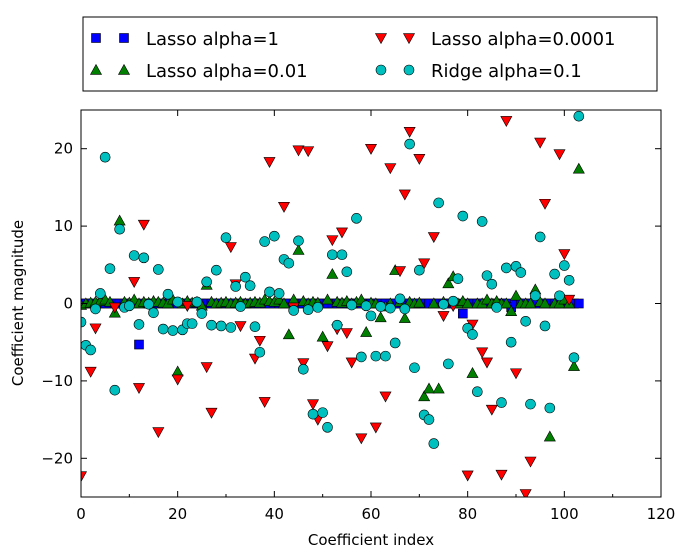 The image size is (700, 555). Describe the element at coordinates (371, 540) in the screenshot. I see `x-axis-label: Coefficient index` at that location.